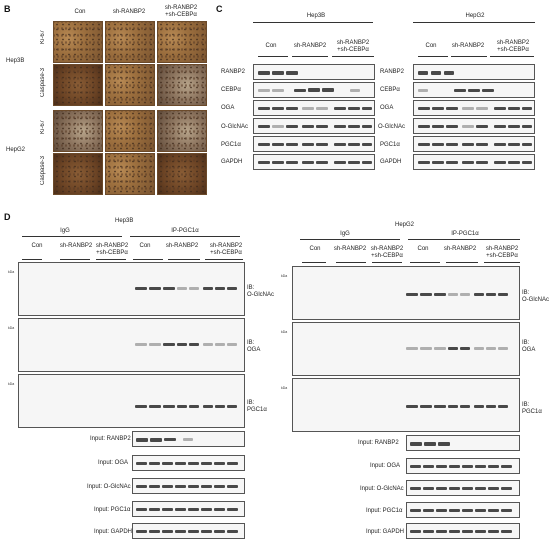 This screenshot has width=550, height=542. What do you see at coordinates (465, 234) in the screenshot?
I see `panel-d-right-ip: IP-PGC1α` at bounding box center [465, 234].